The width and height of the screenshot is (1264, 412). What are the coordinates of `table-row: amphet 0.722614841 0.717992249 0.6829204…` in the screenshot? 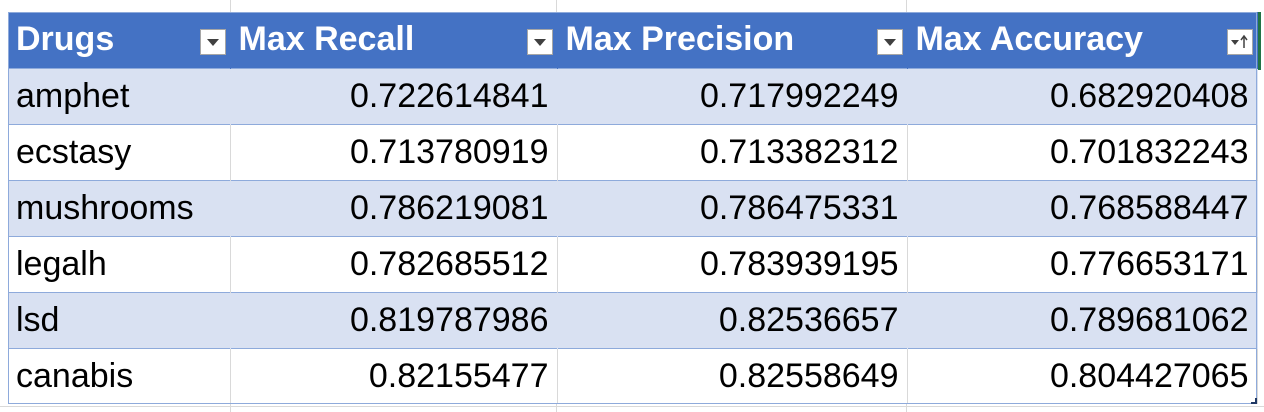 It's located at (633, 95).